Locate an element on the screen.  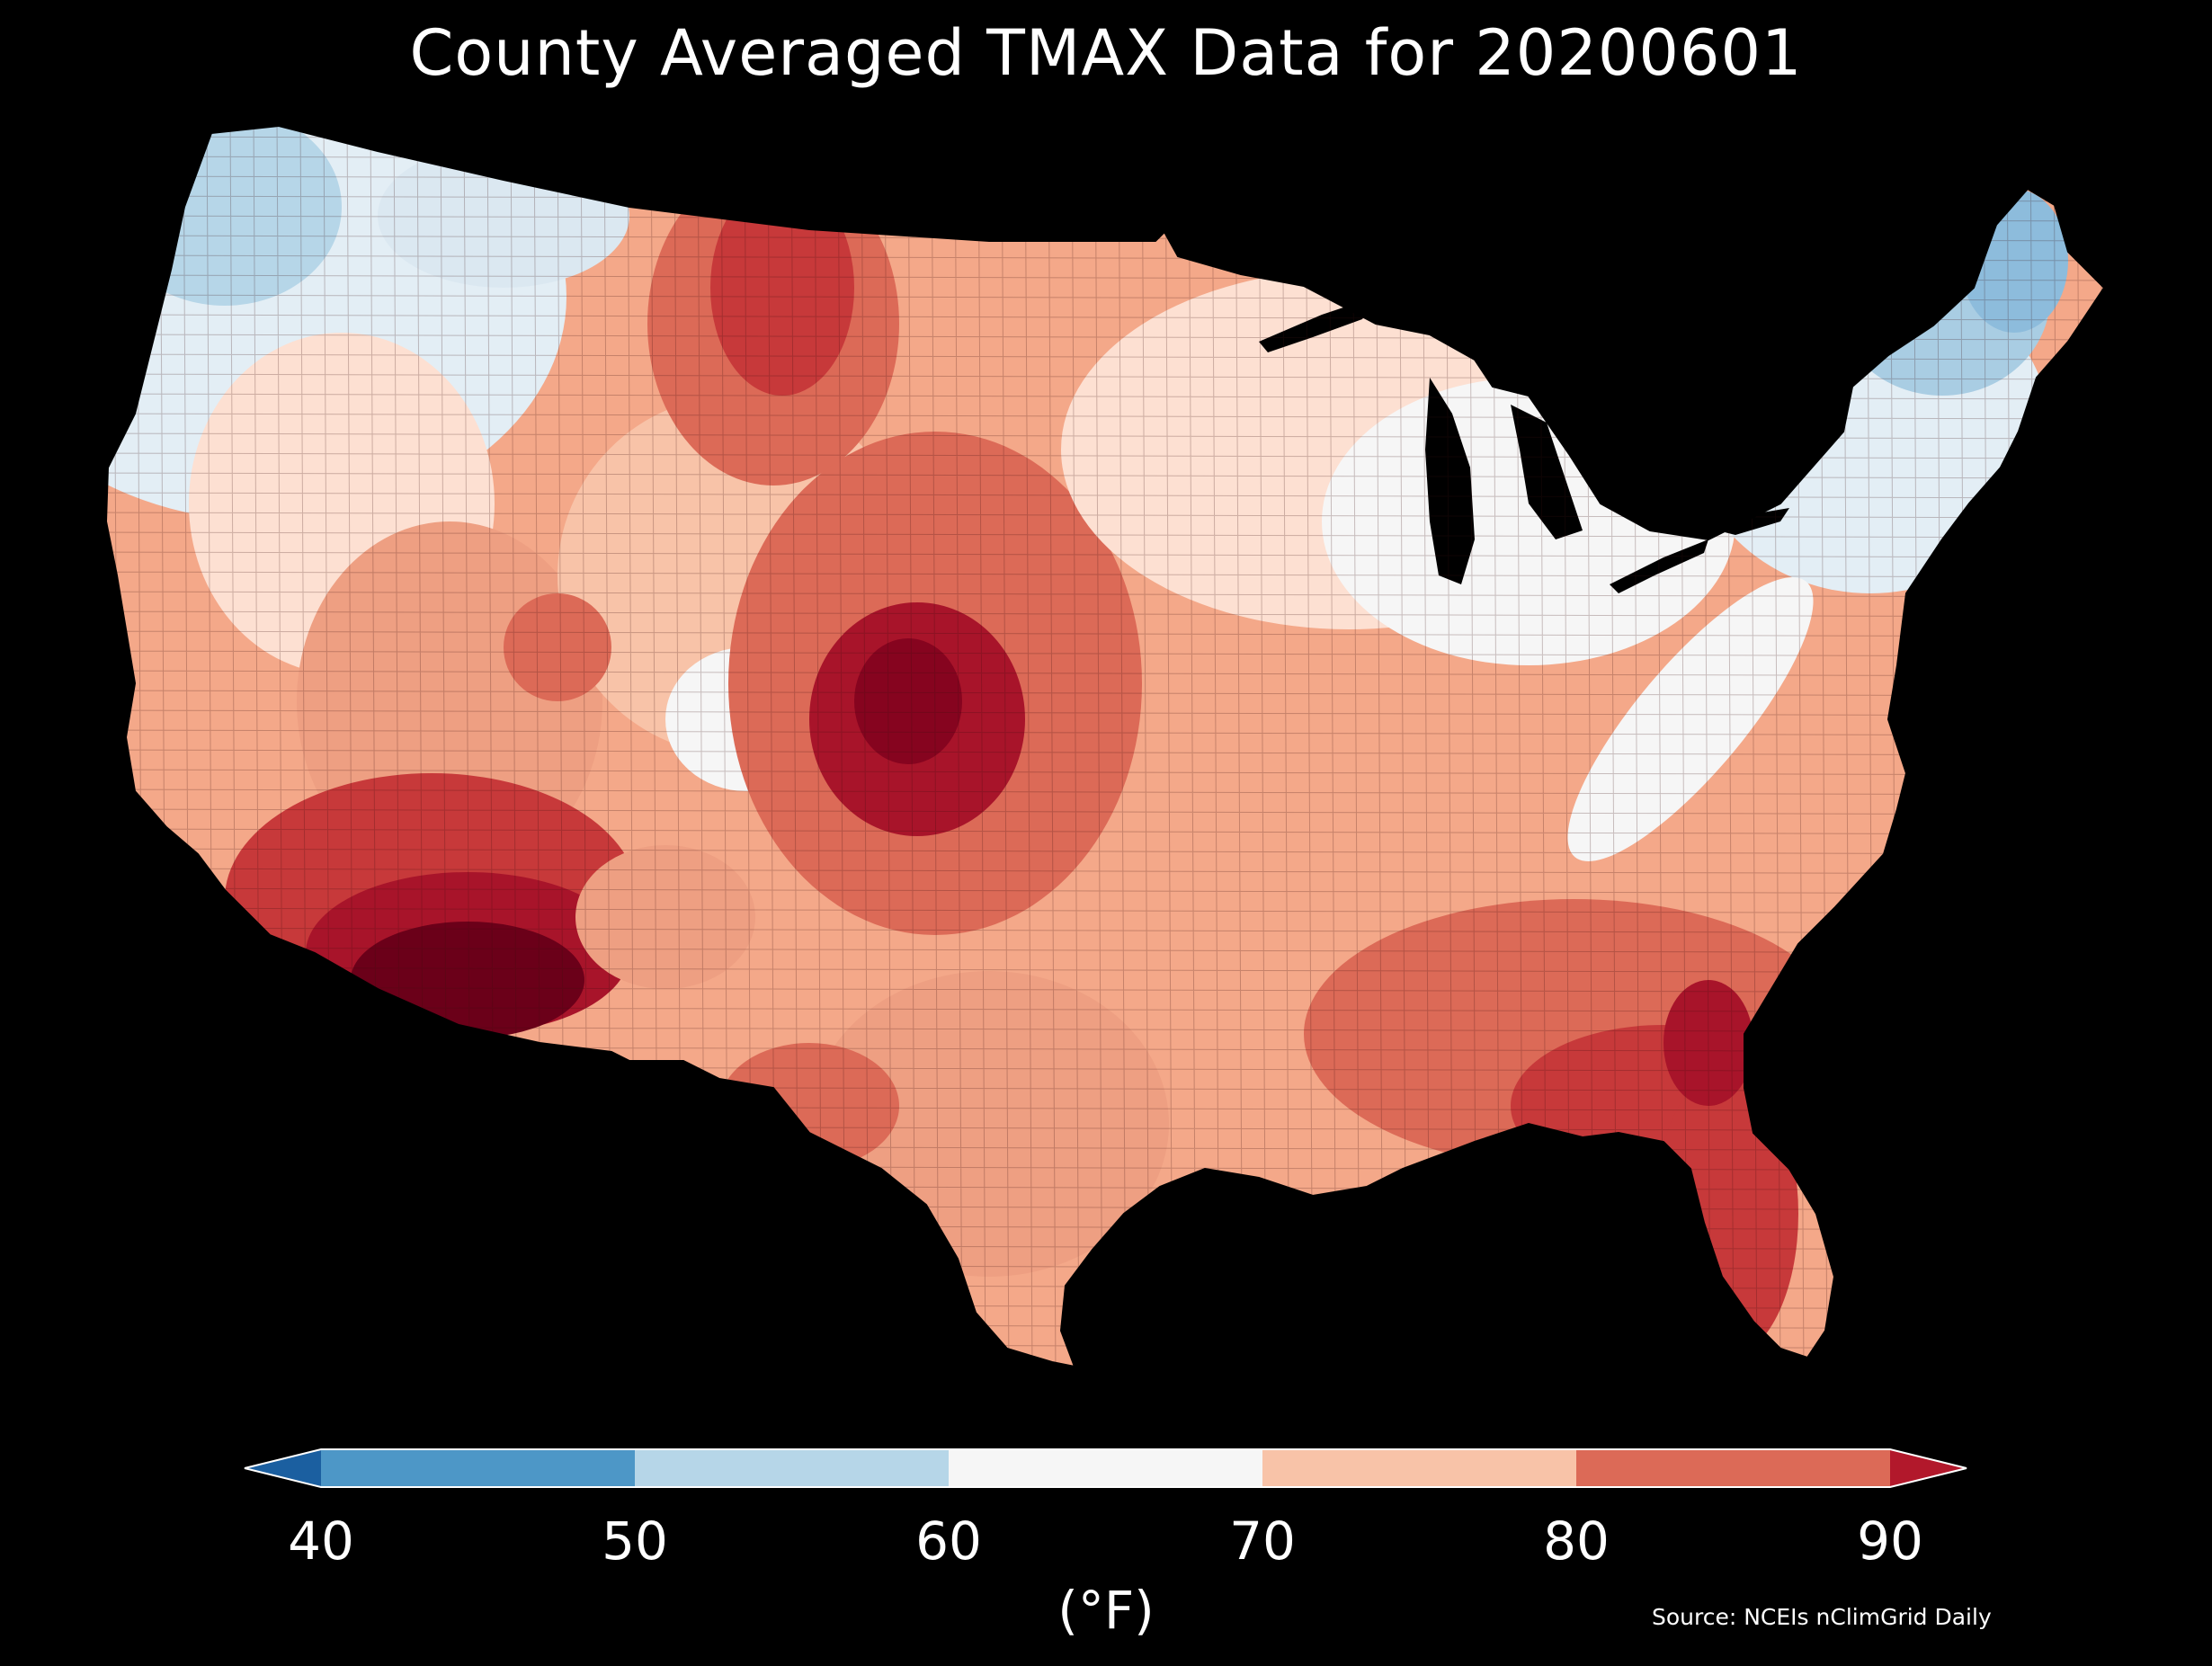
colorbar-extend-under is located at coordinates (283, 1468).